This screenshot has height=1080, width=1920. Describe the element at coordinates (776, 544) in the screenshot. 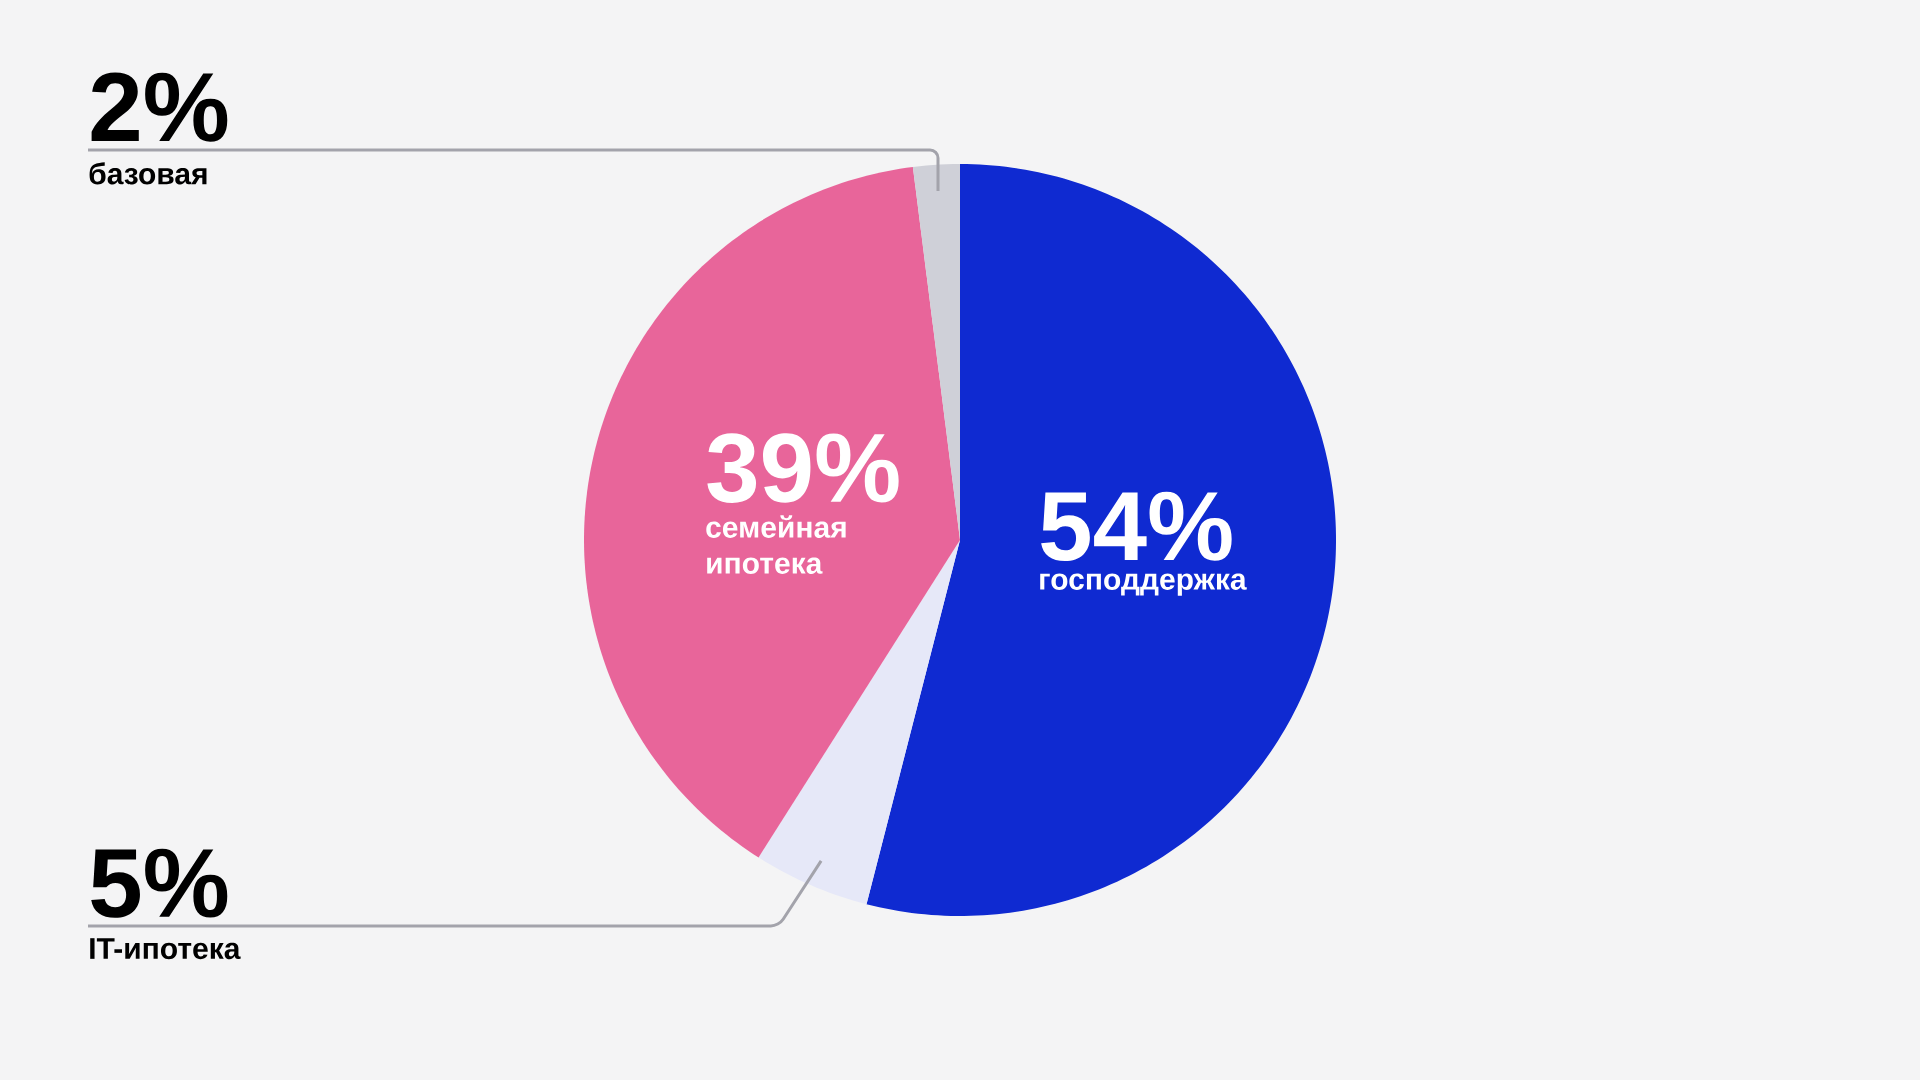

I see `slice-label: семейная ипотека` at that location.